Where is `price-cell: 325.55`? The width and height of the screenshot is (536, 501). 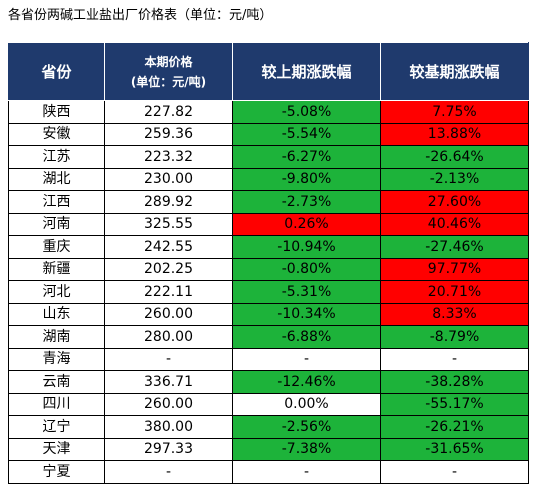
price-cell: 325.55 is located at coordinates (168, 224).